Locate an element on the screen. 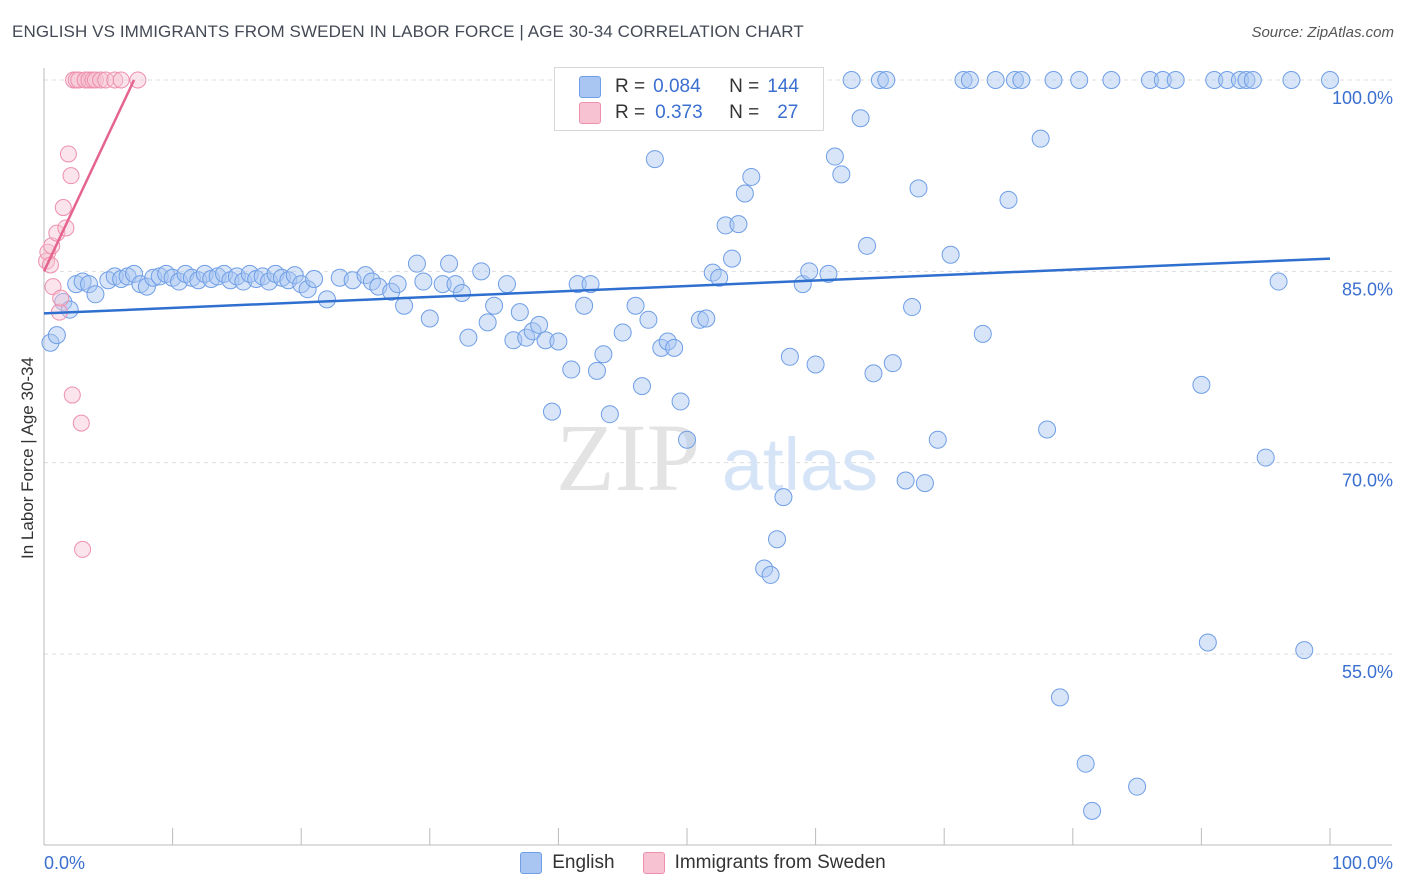  sweden-swatch is located at coordinates (590, 113).